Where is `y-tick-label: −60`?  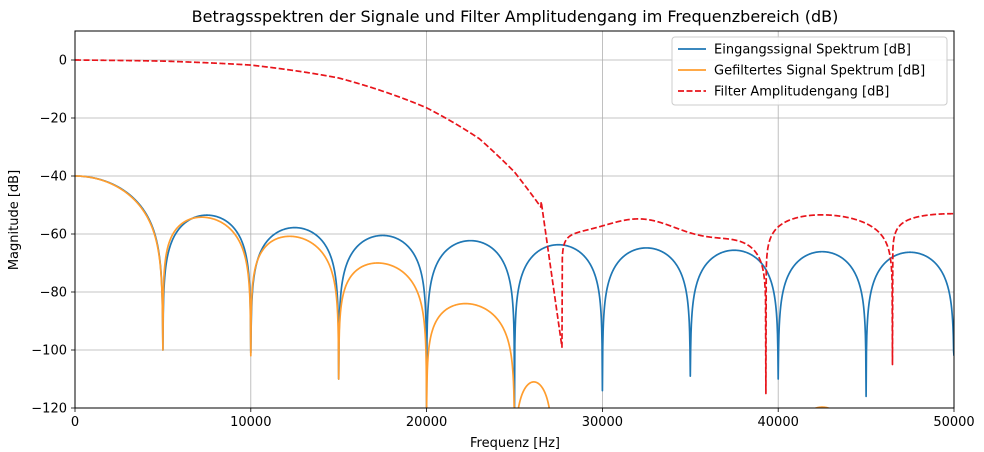
y-tick-label: −60 is located at coordinates (53, 235).